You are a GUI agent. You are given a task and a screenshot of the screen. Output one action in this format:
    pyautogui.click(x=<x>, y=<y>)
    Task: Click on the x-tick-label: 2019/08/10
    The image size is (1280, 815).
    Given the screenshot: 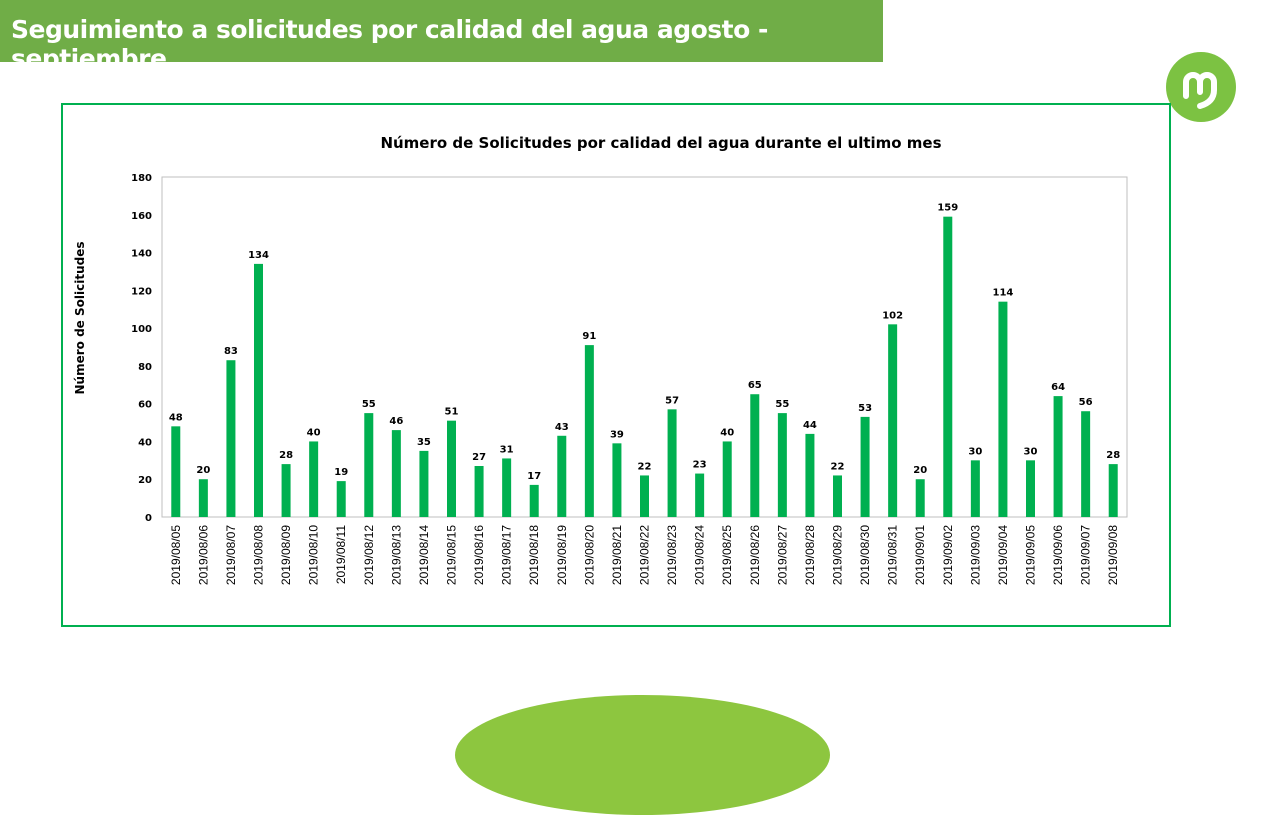 What is the action you would take?
    pyautogui.click(x=314, y=555)
    